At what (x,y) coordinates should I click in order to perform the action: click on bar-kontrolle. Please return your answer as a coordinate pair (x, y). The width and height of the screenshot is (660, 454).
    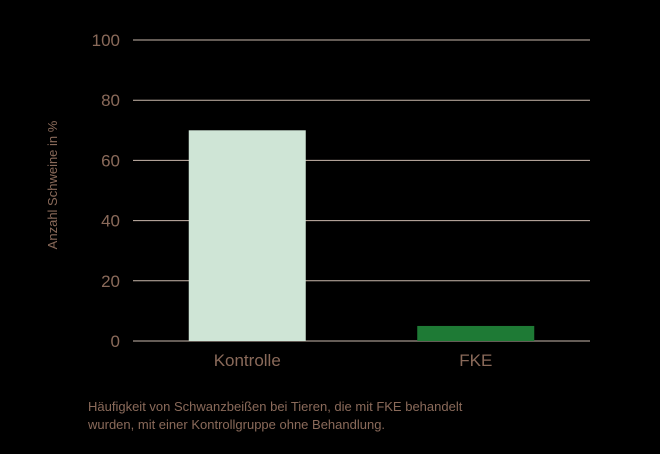
    Looking at the image, I should click on (247, 235).